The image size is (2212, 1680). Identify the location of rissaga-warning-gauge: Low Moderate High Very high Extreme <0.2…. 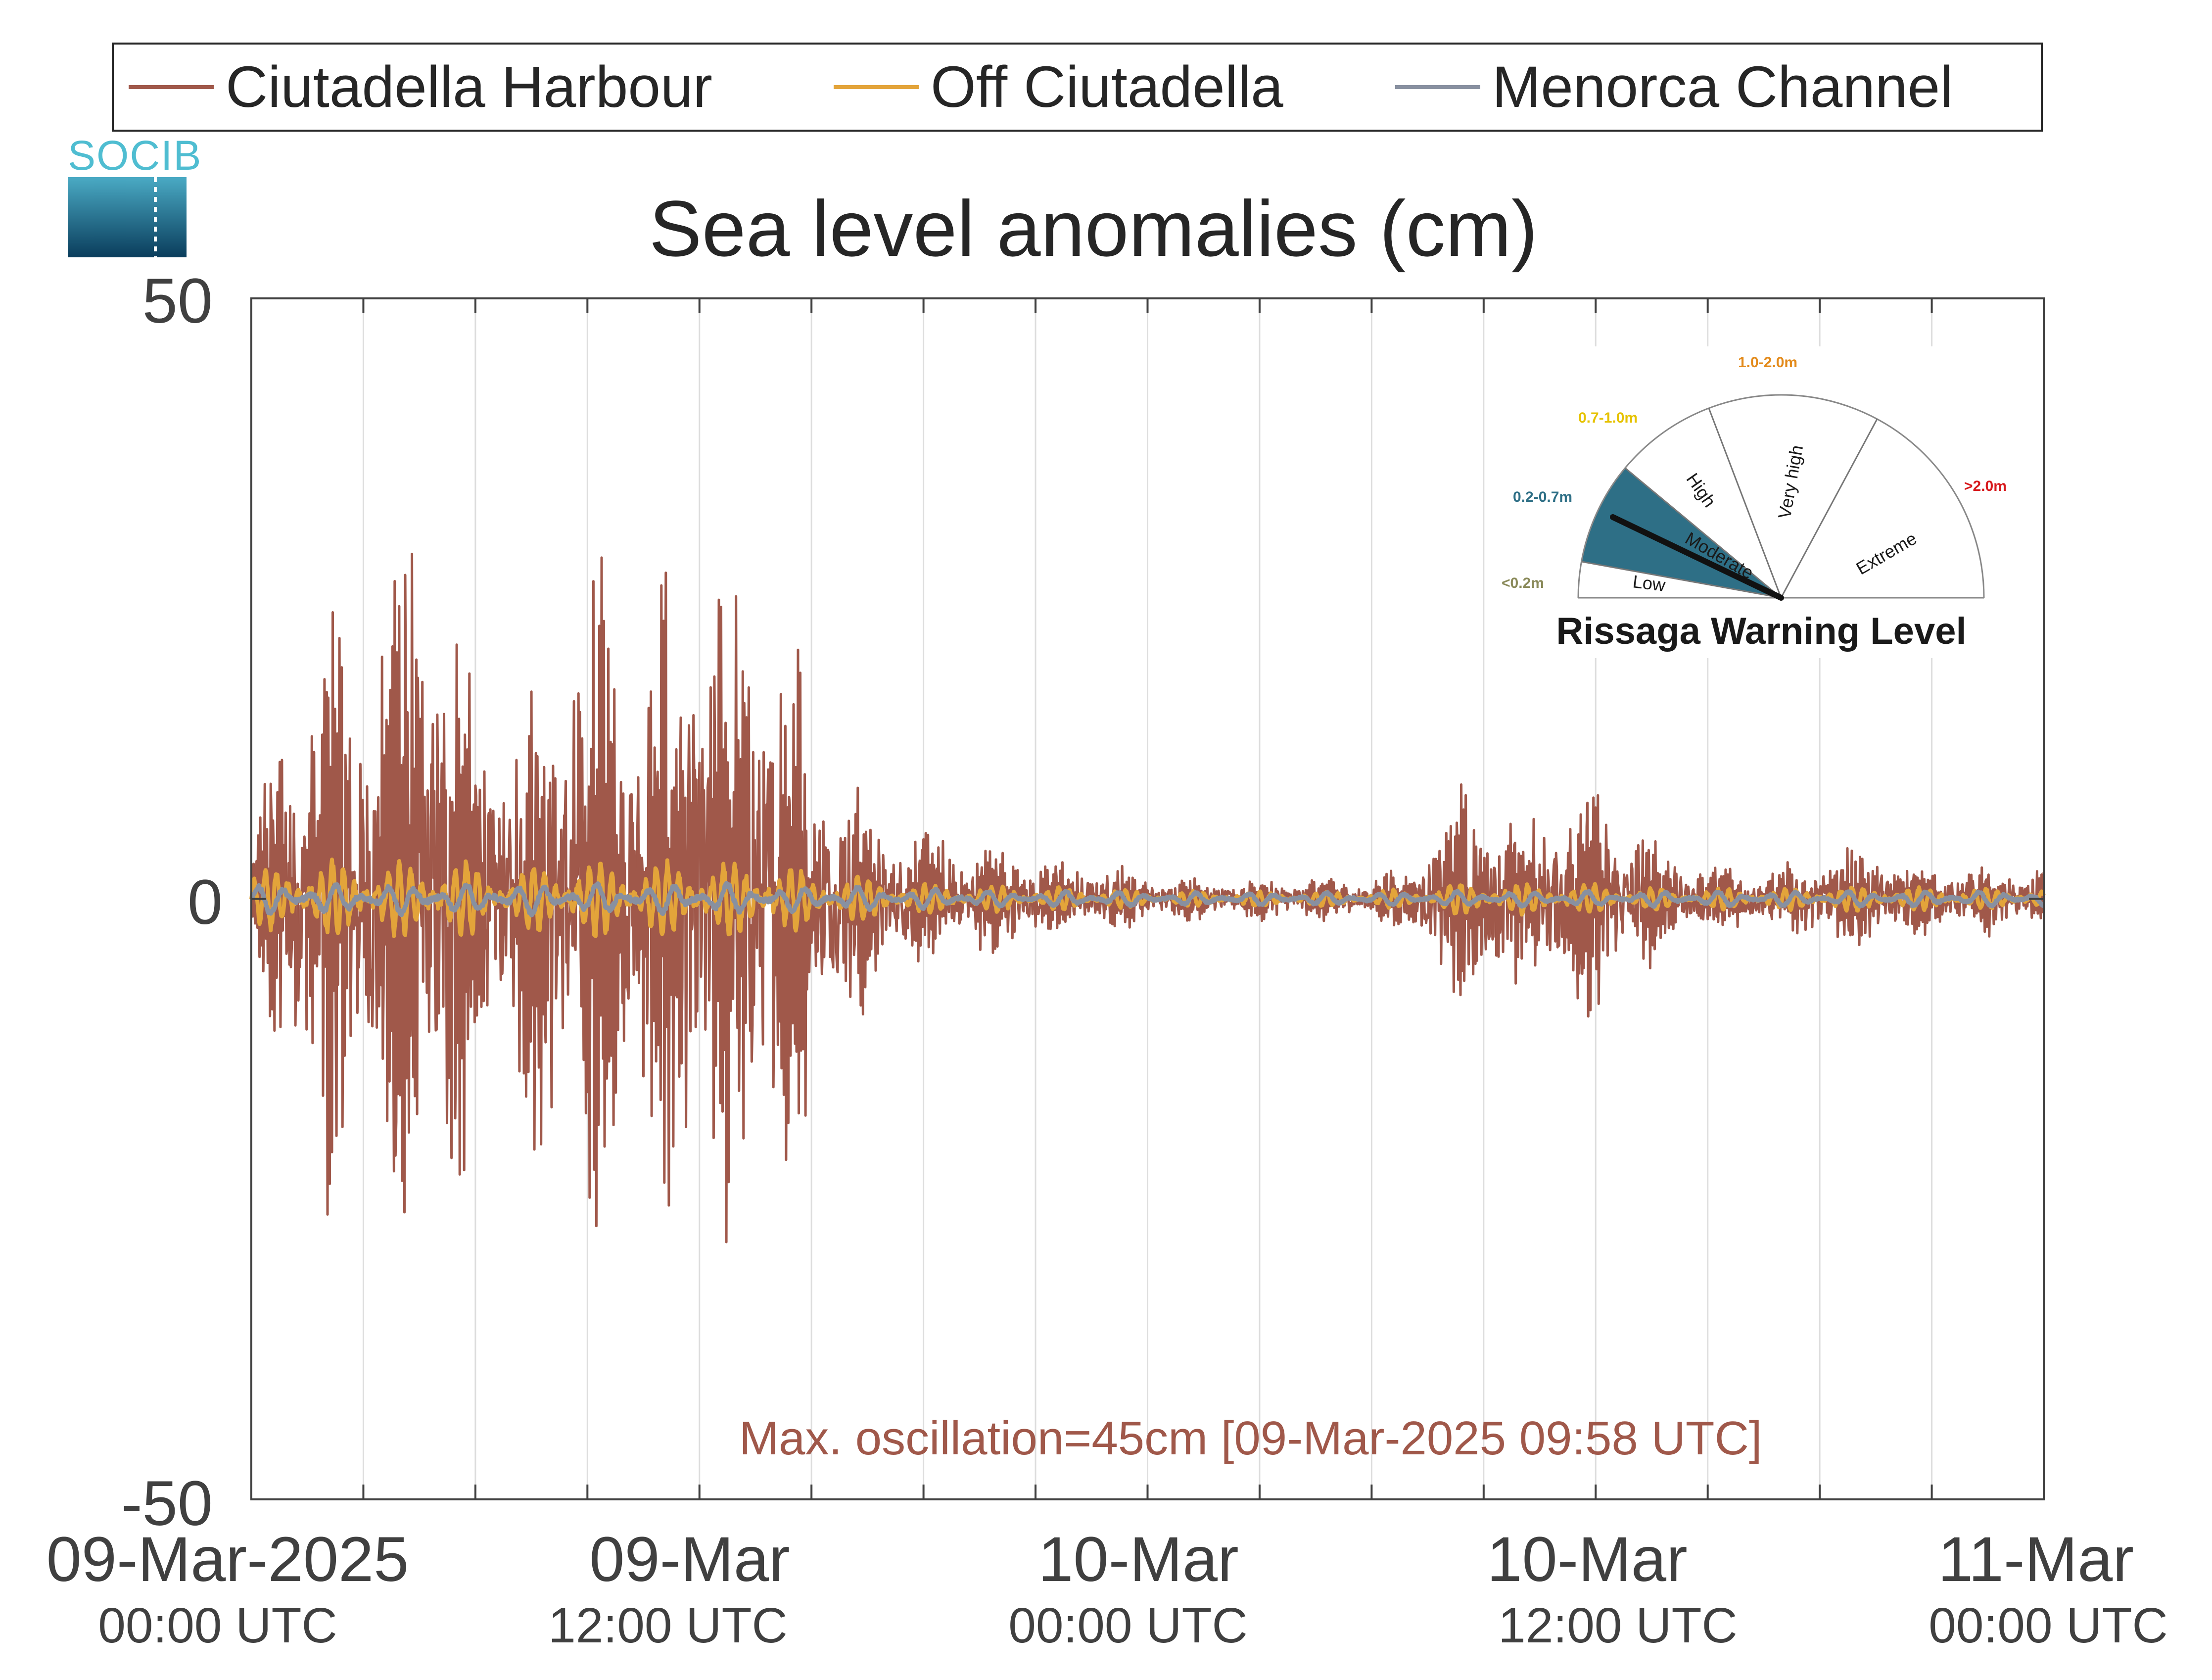
(1761, 502).